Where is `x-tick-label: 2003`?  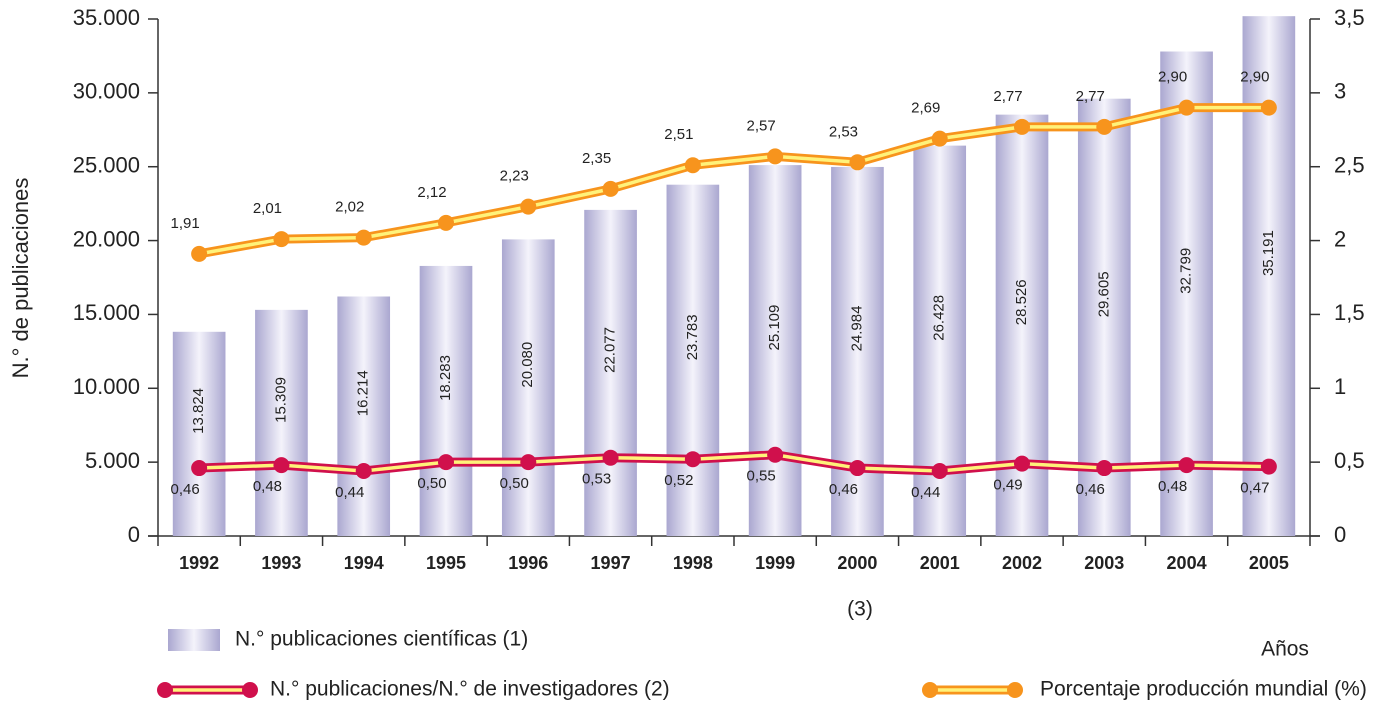 x-tick-label: 2003 is located at coordinates (1104, 563).